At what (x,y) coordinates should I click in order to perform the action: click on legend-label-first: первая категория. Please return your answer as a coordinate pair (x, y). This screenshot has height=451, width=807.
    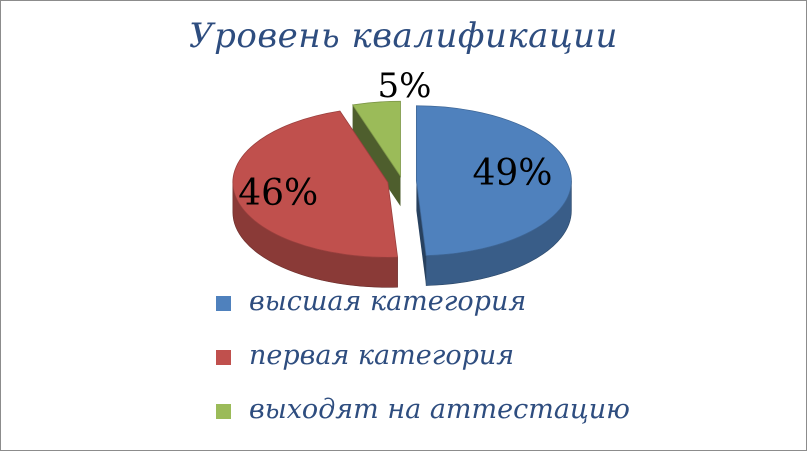
    Looking at the image, I should click on (382, 355).